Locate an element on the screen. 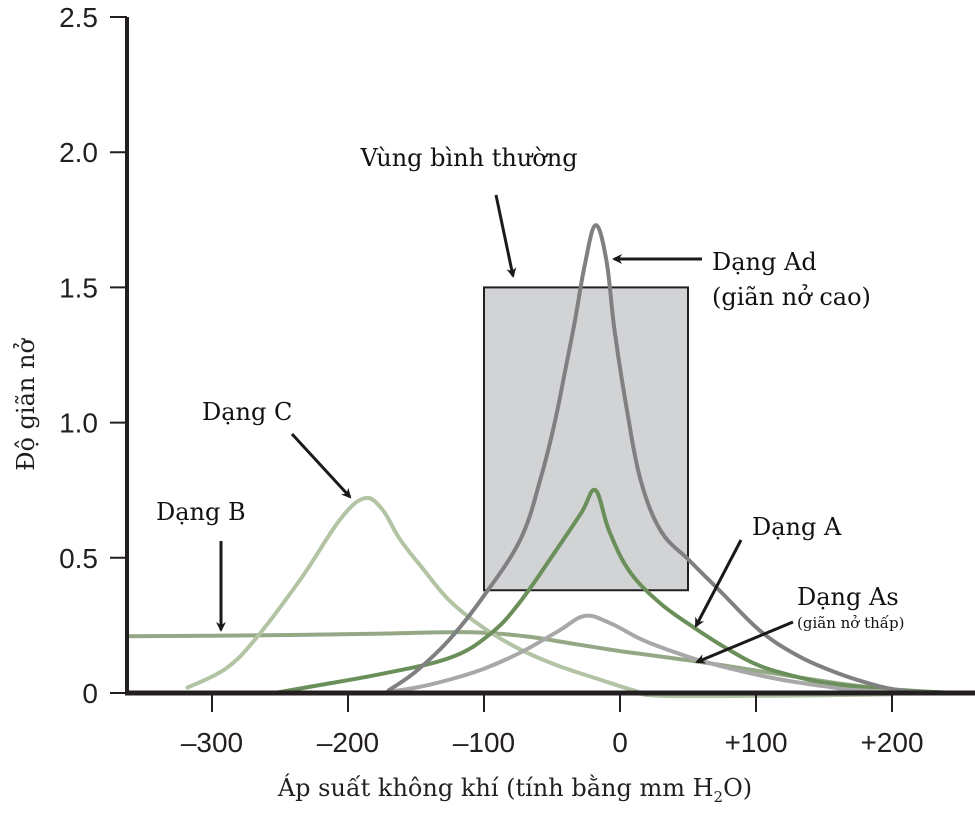 The width and height of the screenshot is (975, 816). y-ticks: 0 0.5 1.0 1.5 2.0 2.5 is located at coordinates (93, 355).